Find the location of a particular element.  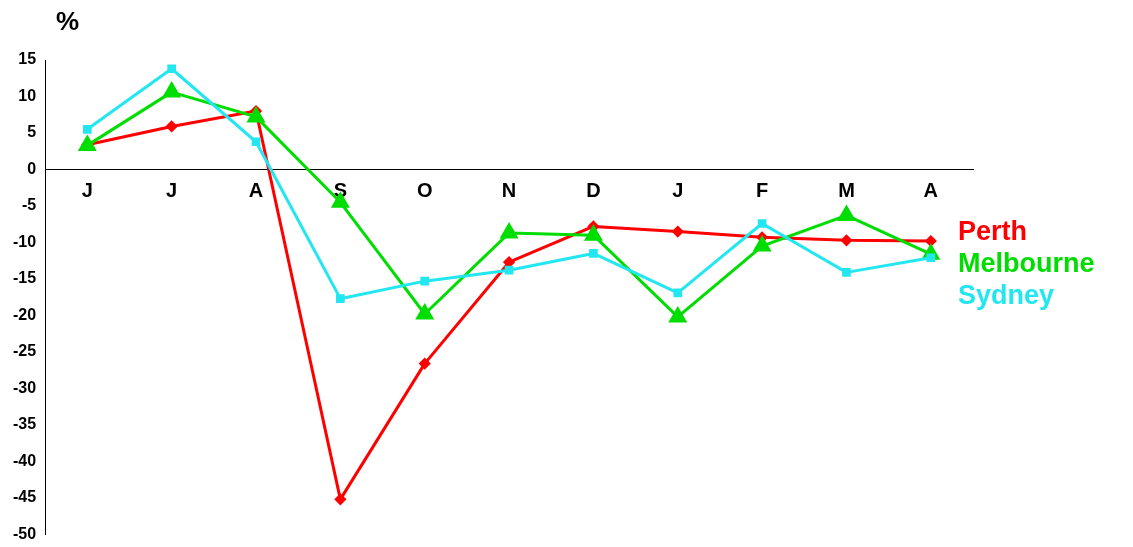

series-label: Melbourne is located at coordinates (1026, 263).